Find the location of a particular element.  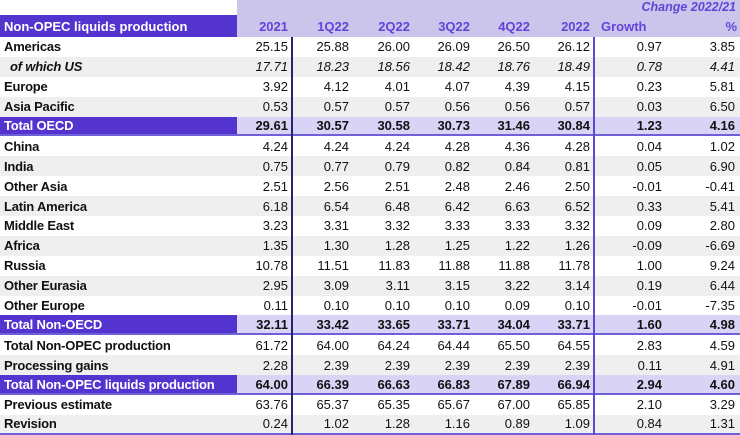

cell-value: 2.48 is located at coordinates (457, 186).